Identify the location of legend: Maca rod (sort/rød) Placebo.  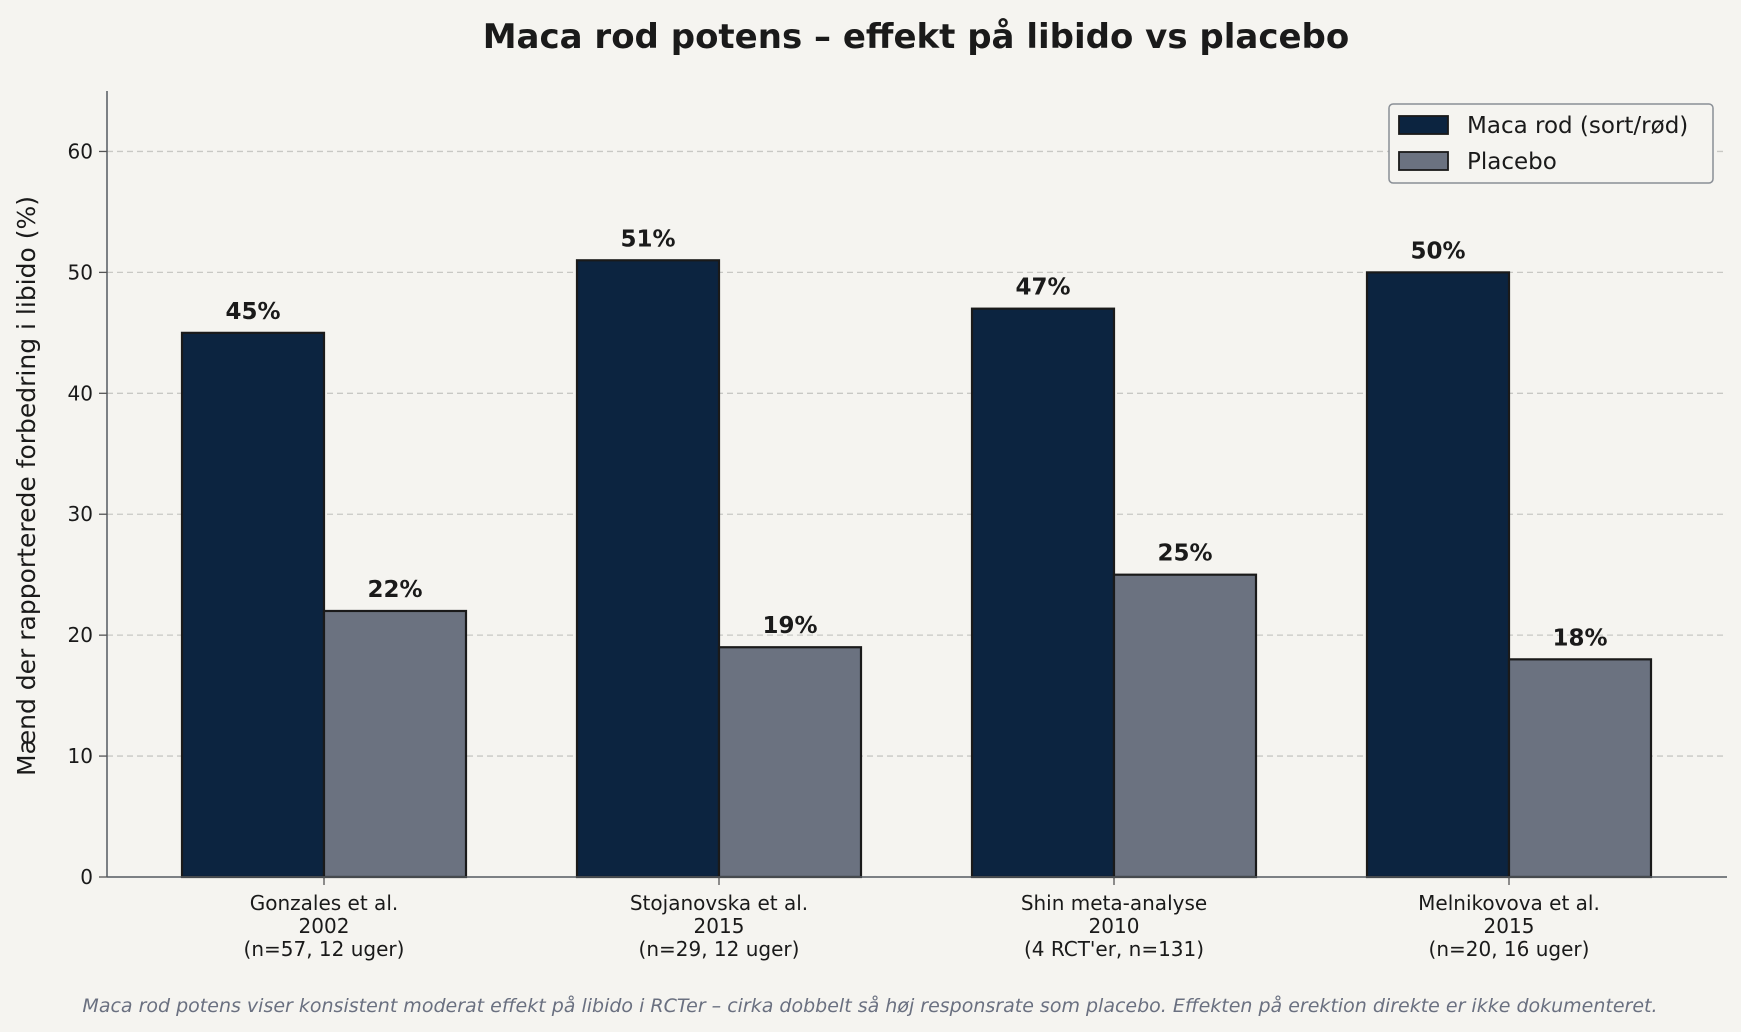
(1551, 143).